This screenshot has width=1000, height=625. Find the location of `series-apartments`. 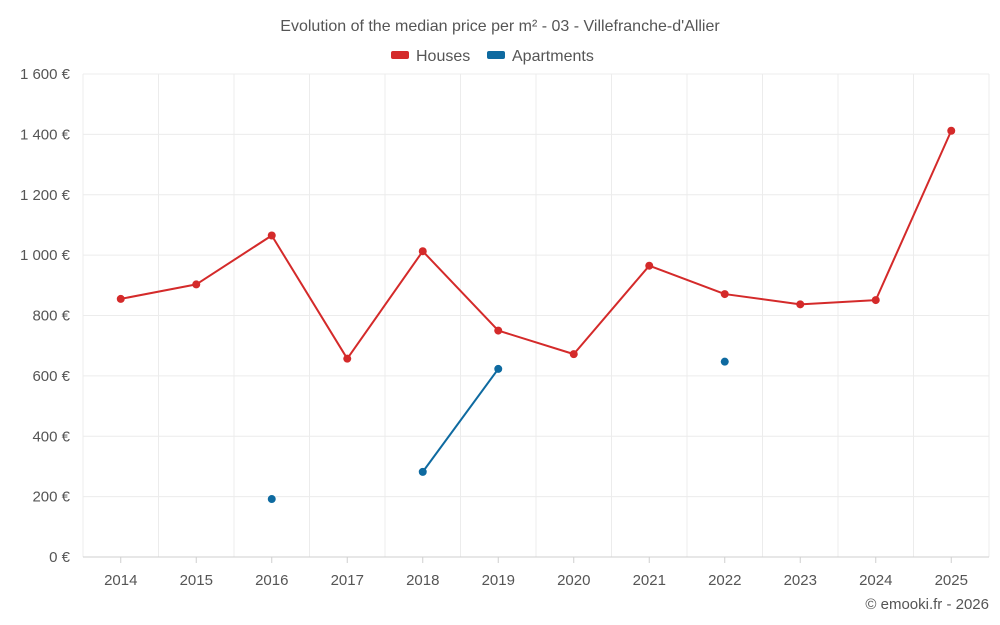

series-apartments is located at coordinates (498, 430).